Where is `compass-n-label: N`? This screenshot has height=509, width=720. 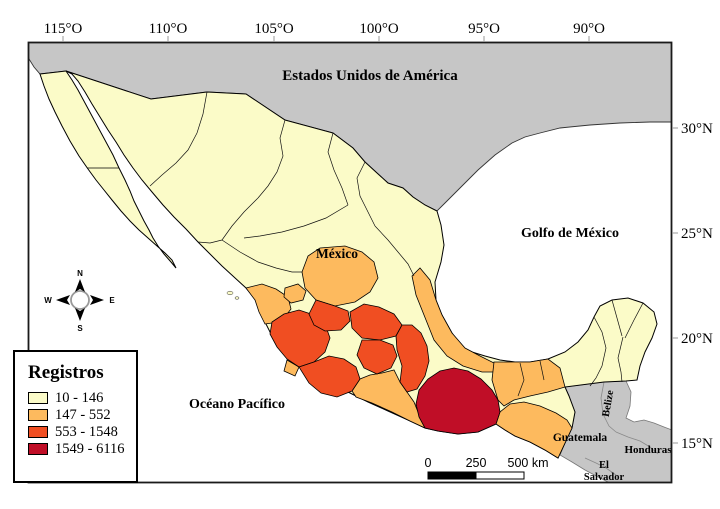
compass-n-label: N is located at coordinates (80, 273).